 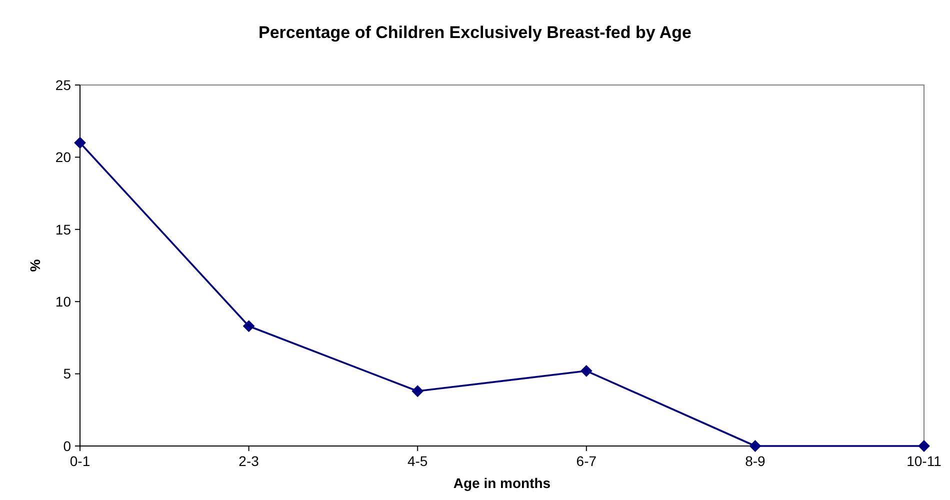 What do you see at coordinates (67, 374) in the screenshot?
I see `y-tick-label: 5` at bounding box center [67, 374].